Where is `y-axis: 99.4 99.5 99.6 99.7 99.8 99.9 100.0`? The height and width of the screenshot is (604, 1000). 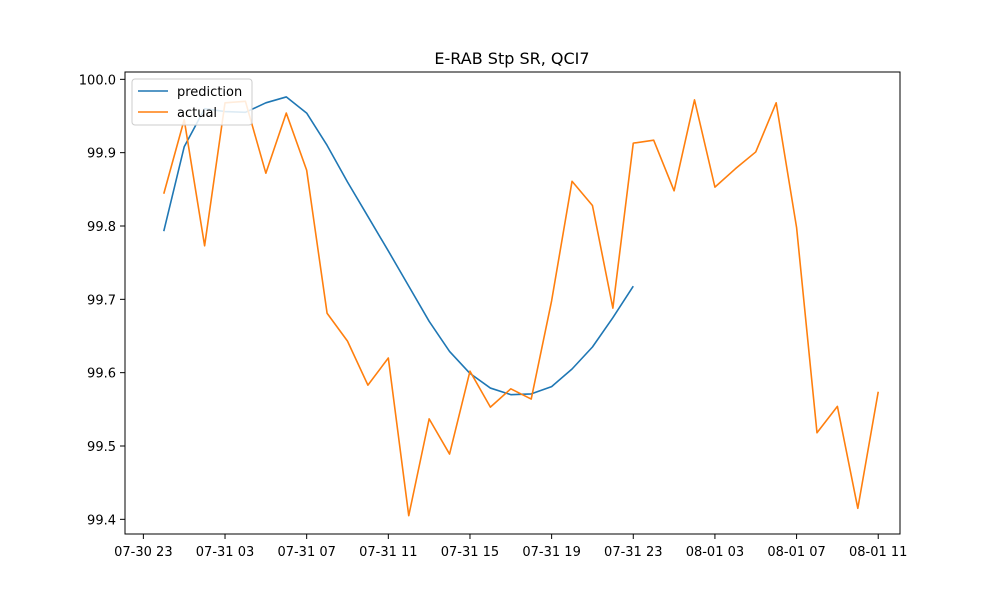 y-axis: 99.4 99.5 99.6 99.7 99.8 99.9 100.0 is located at coordinates (102, 300).